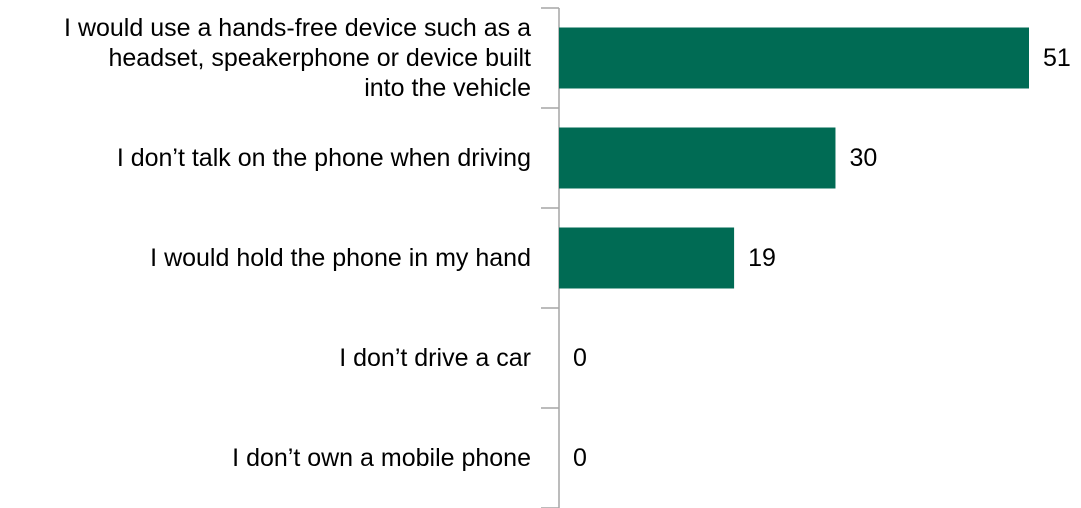 This screenshot has height=508, width=1081. I want to click on data-label: 30, so click(863, 158).